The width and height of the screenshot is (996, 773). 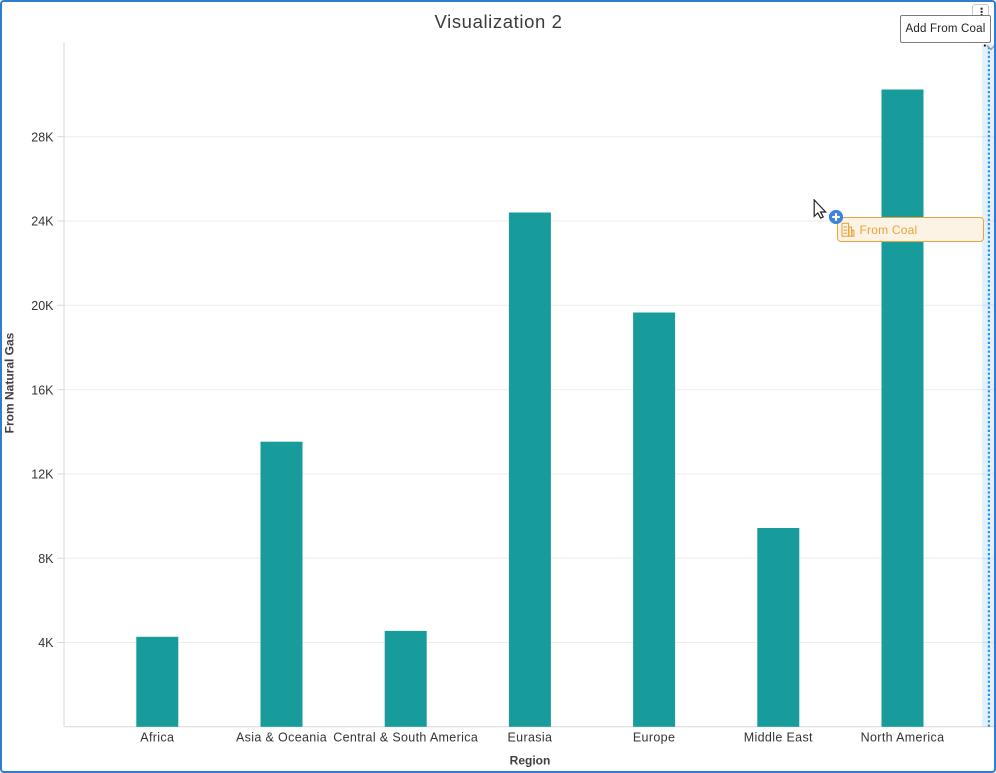 I want to click on svg-text: North America, so click(x=903, y=738).